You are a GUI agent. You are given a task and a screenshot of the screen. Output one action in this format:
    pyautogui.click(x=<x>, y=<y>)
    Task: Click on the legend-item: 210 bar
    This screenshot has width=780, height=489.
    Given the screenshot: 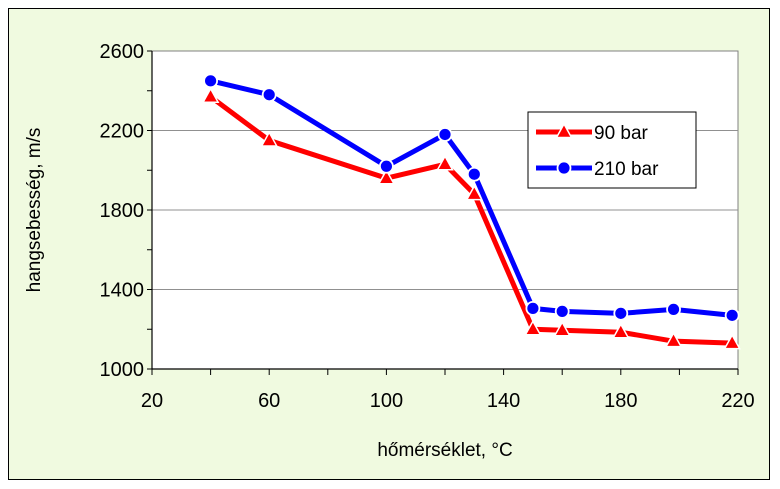 What is the action you would take?
    pyautogui.click(x=597, y=169)
    